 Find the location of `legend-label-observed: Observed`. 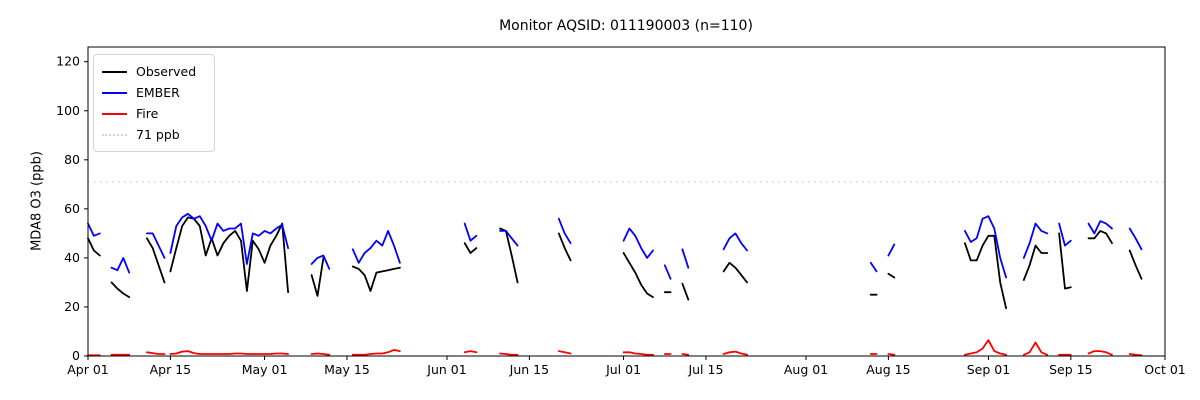

legend-label-observed: Observed is located at coordinates (166, 71).